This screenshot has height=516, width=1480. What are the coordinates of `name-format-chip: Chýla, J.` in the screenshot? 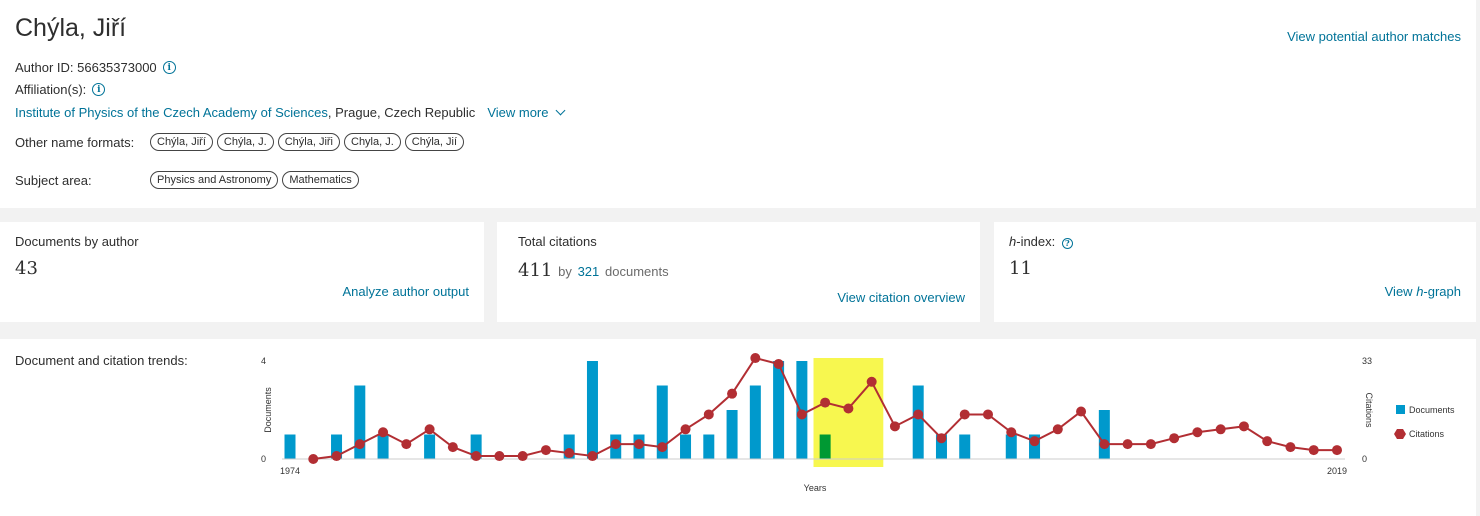 It's located at (245, 142).